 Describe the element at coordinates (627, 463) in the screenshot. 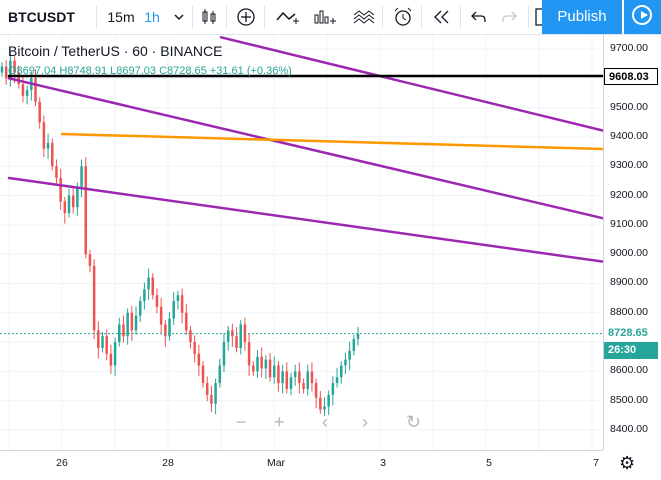

I see `gear-icon: ⚙` at that location.